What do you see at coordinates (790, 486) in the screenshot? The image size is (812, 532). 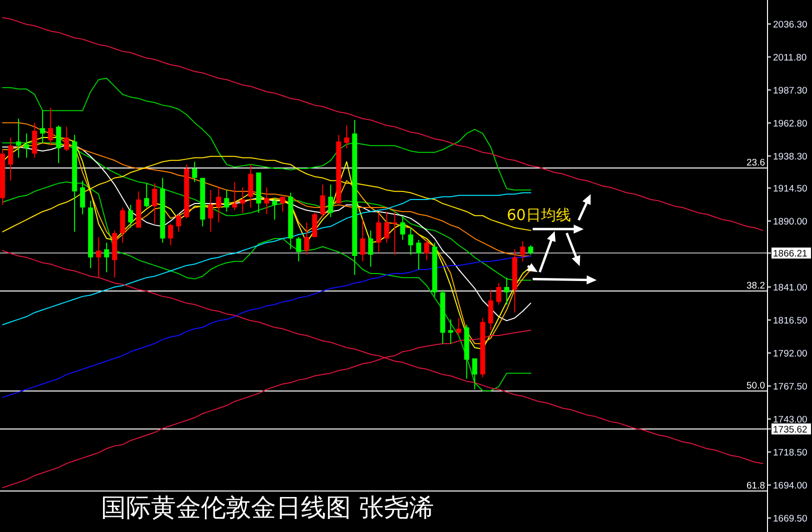 I see `y-tick-label: 1694.00` at bounding box center [790, 486].